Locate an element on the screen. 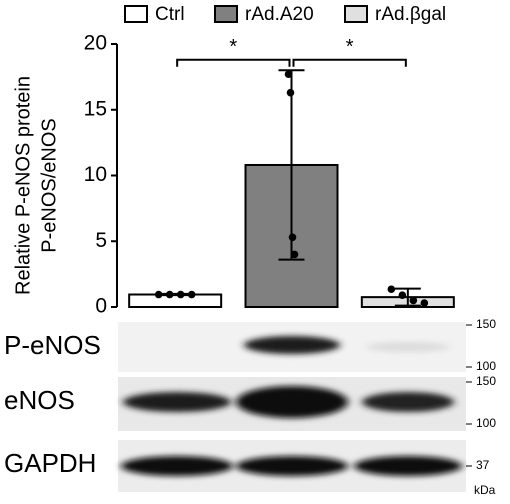 The height and width of the screenshot is (504, 510). blot-label: GAPDH is located at coordinates (50, 463).